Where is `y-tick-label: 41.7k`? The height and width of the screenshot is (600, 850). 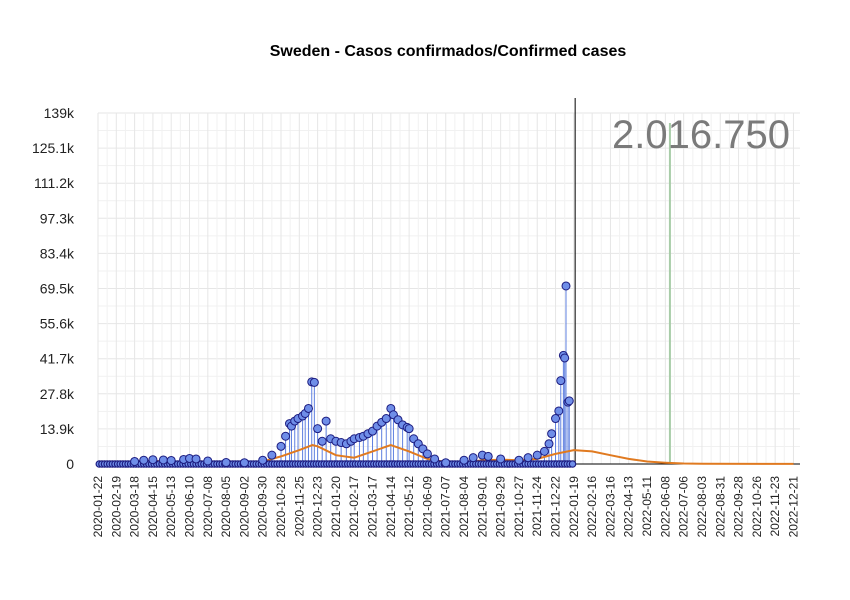
y-tick-label: 41.7k is located at coordinates (57, 359).